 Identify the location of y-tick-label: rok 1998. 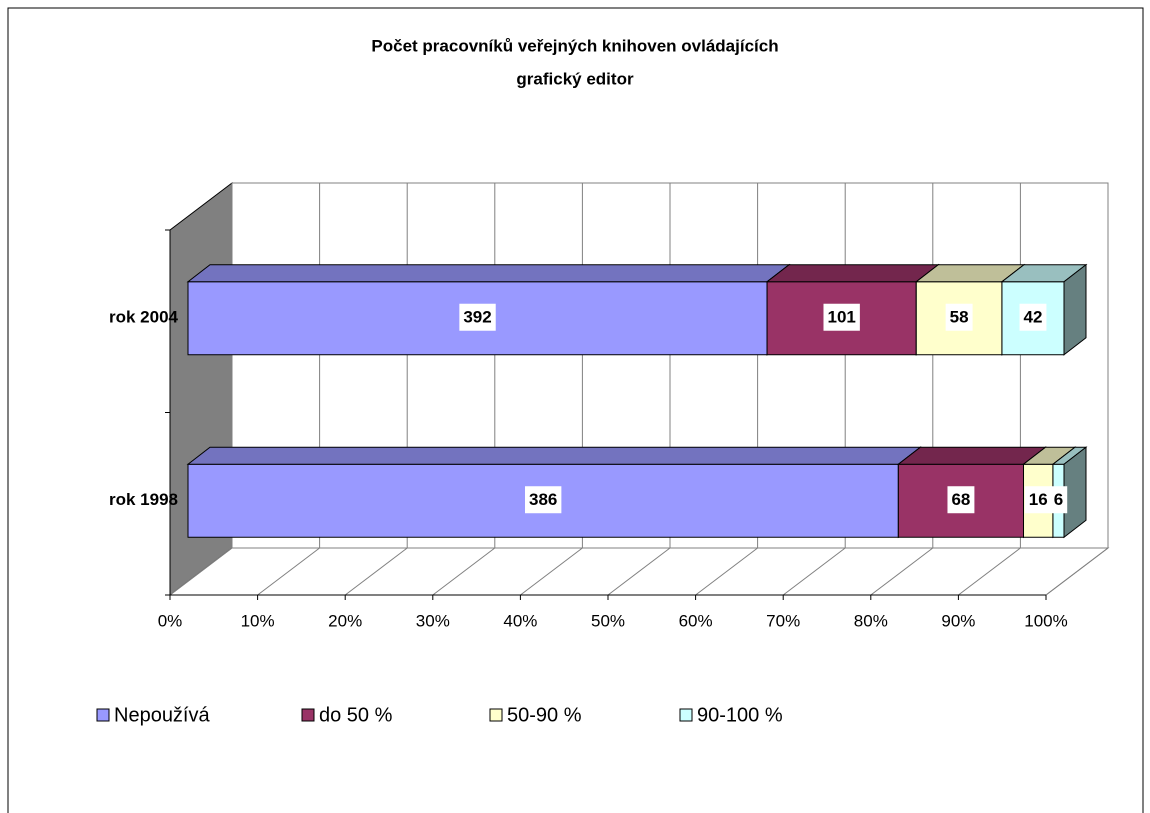
(143, 499).